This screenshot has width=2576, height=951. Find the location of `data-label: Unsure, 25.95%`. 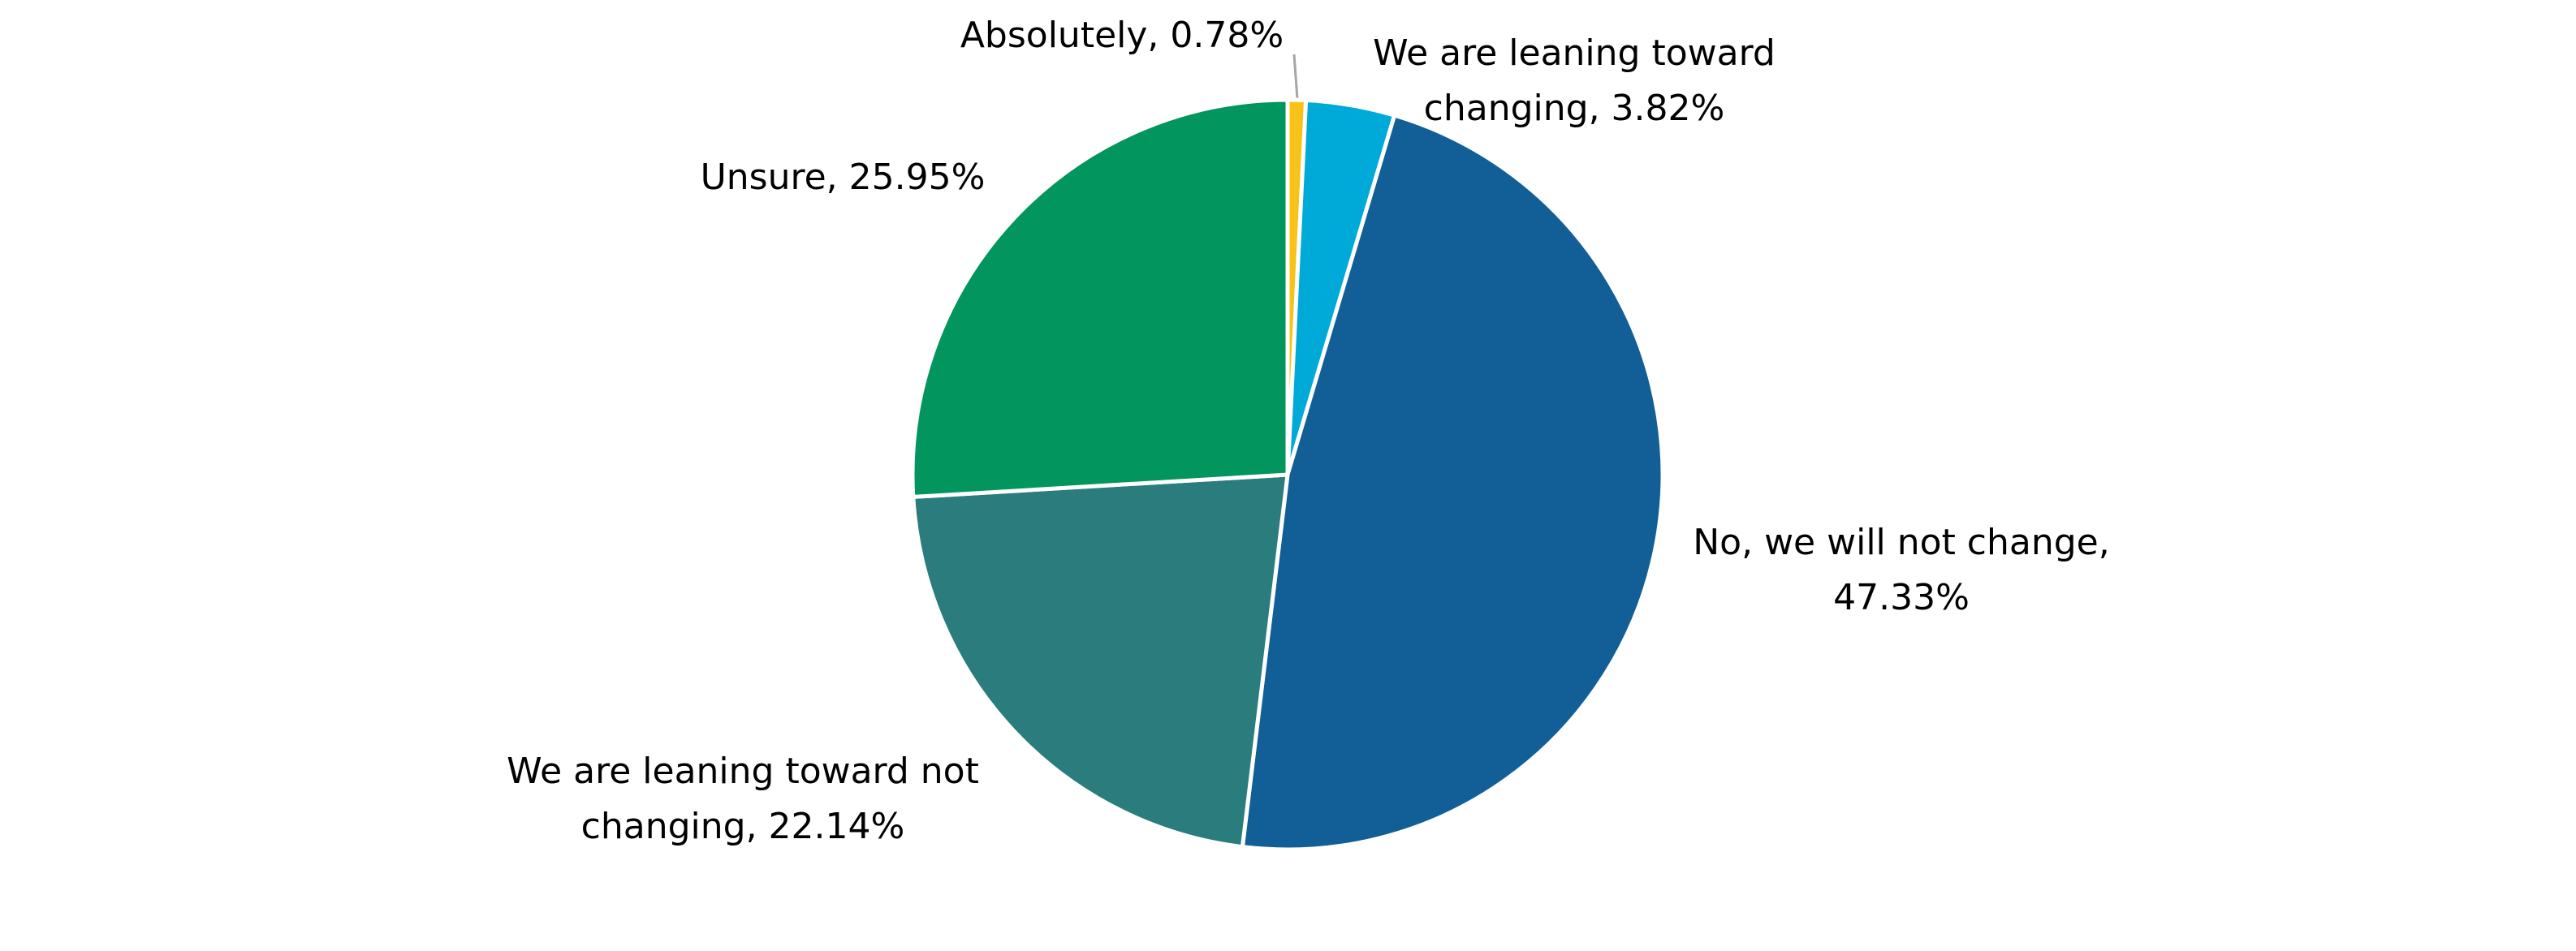

data-label: Unsure, 25.95% is located at coordinates (843, 178).